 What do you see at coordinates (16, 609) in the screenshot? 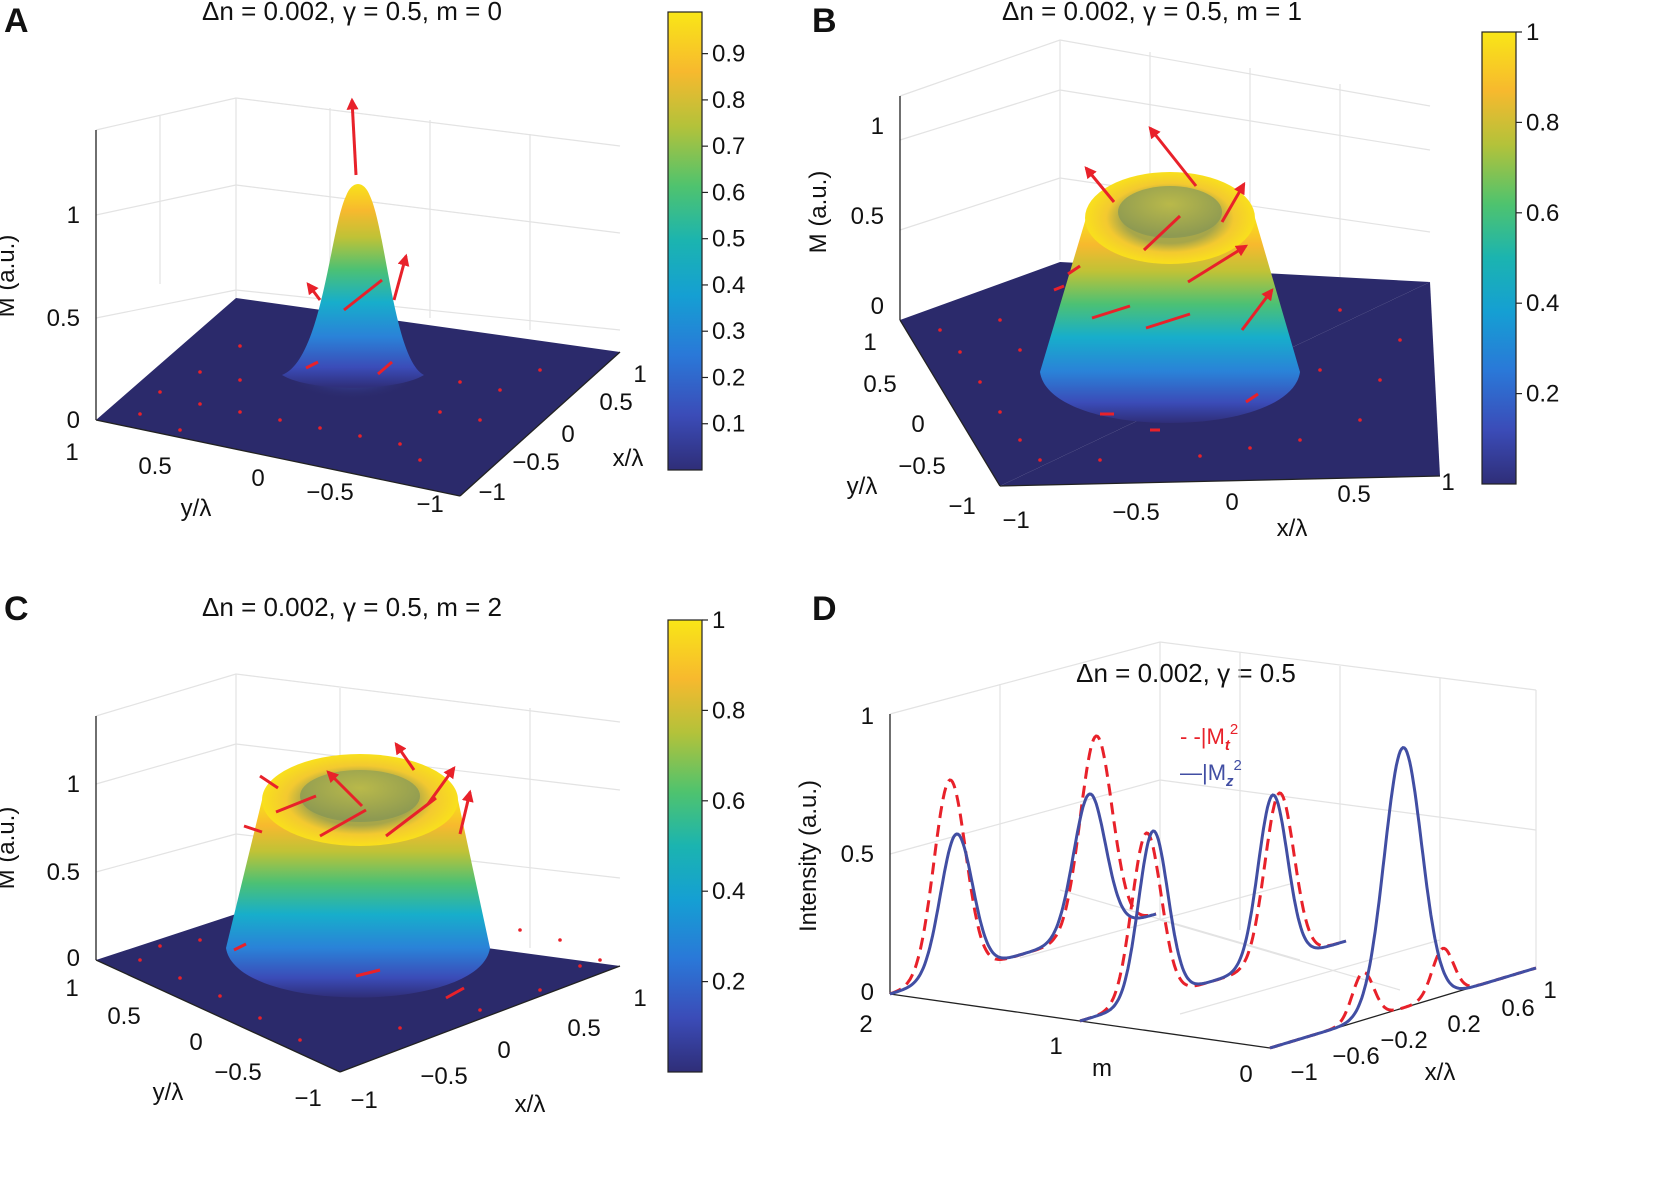
I see `panel-label-c: C` at bounding box center [16, 609].